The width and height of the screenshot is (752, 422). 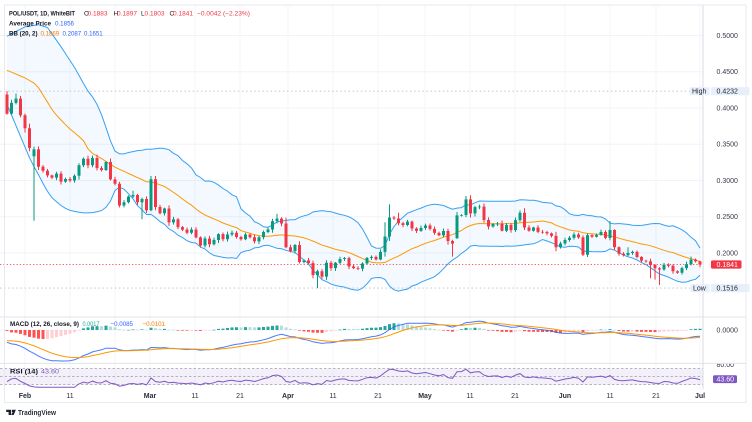 What do you see at coordinates (154, 324) in the screenshot?
I see `svg-text: −0.0101` at bounding box center [154, 324].